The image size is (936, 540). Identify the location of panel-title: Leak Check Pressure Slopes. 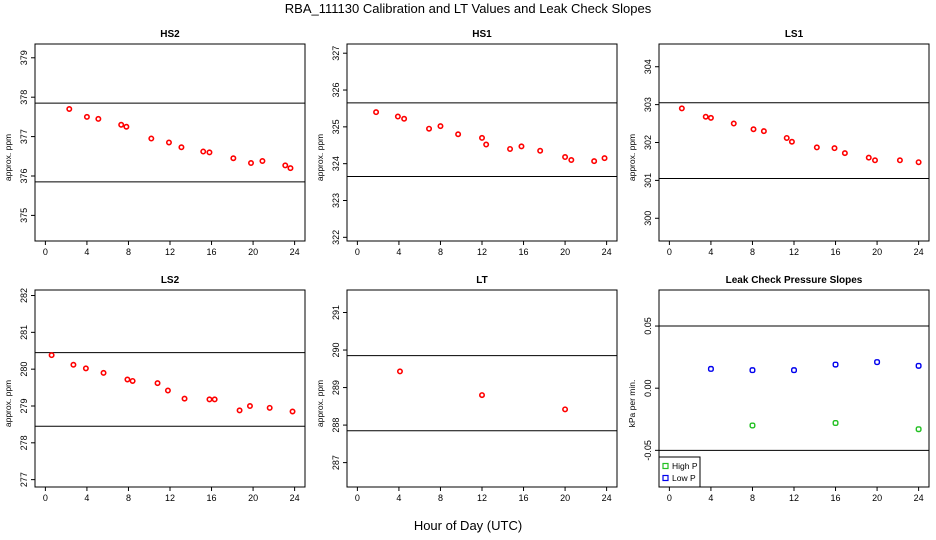
(794, 280).